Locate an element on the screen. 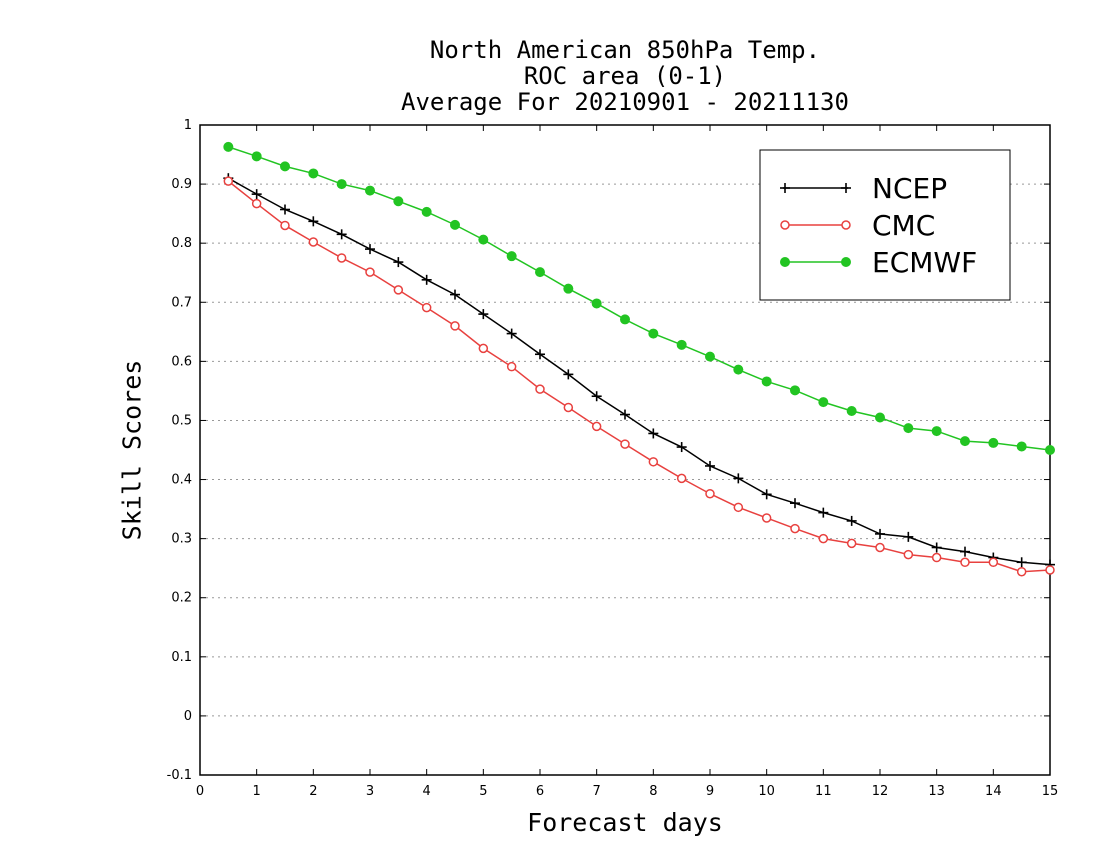 Image resolution: width=1100 pixels, height=850 pixels. legend: NCEP CMC ECMWF is located at coordinates (885, 225).